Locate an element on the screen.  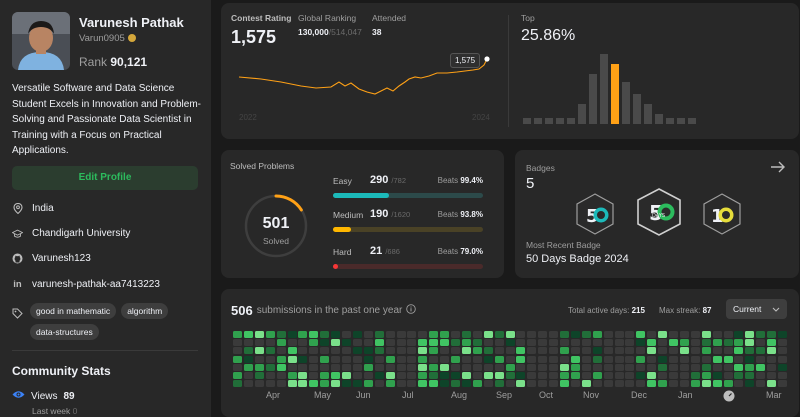
submission-heatmap is located at coordinates (511, 359).